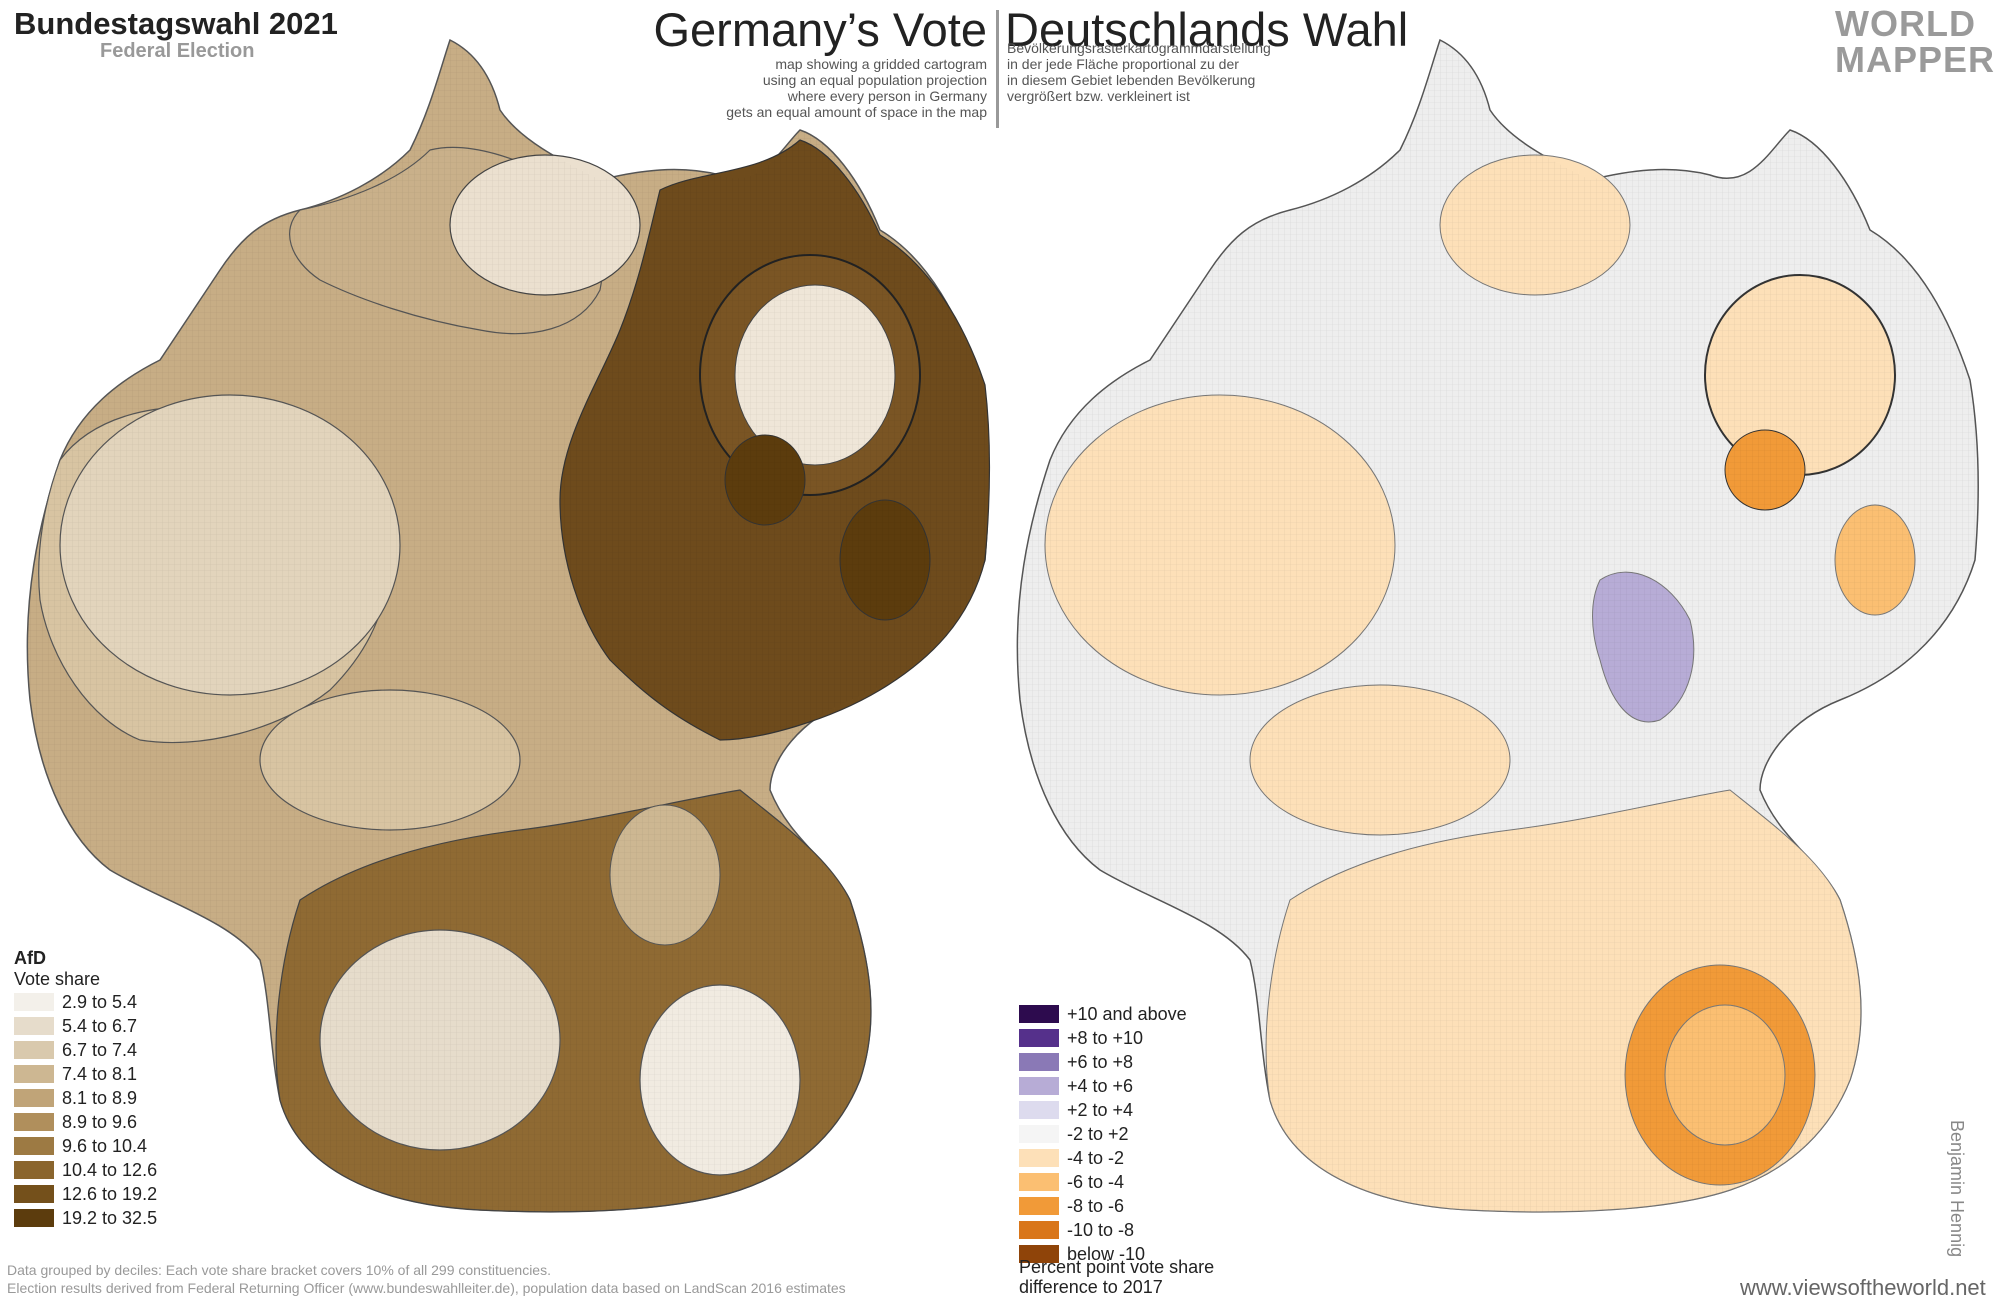  I want to click on legend-item: 6.7 to 7.4, so click(85, 1050).